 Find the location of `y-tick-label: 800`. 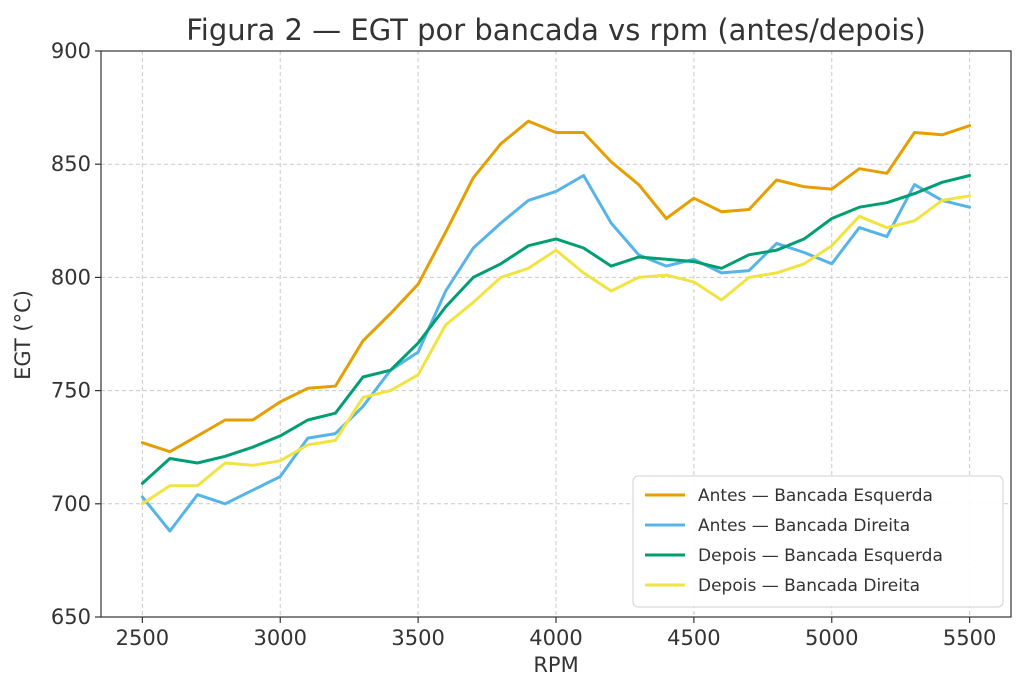

y-tick-label: 800 is located at coordinates (71, 277).